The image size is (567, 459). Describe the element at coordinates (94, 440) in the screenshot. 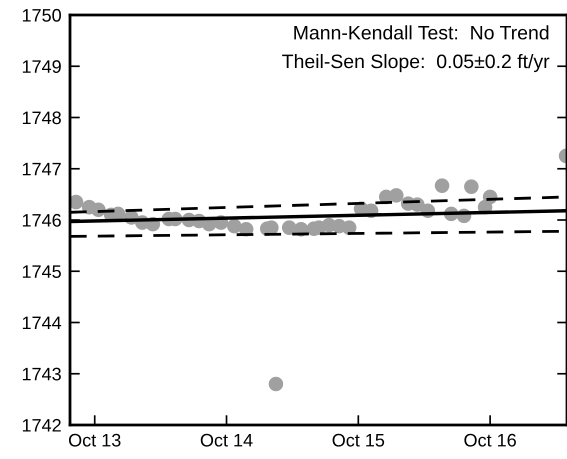

I see `x-tick-label: Oct 13` at that location.